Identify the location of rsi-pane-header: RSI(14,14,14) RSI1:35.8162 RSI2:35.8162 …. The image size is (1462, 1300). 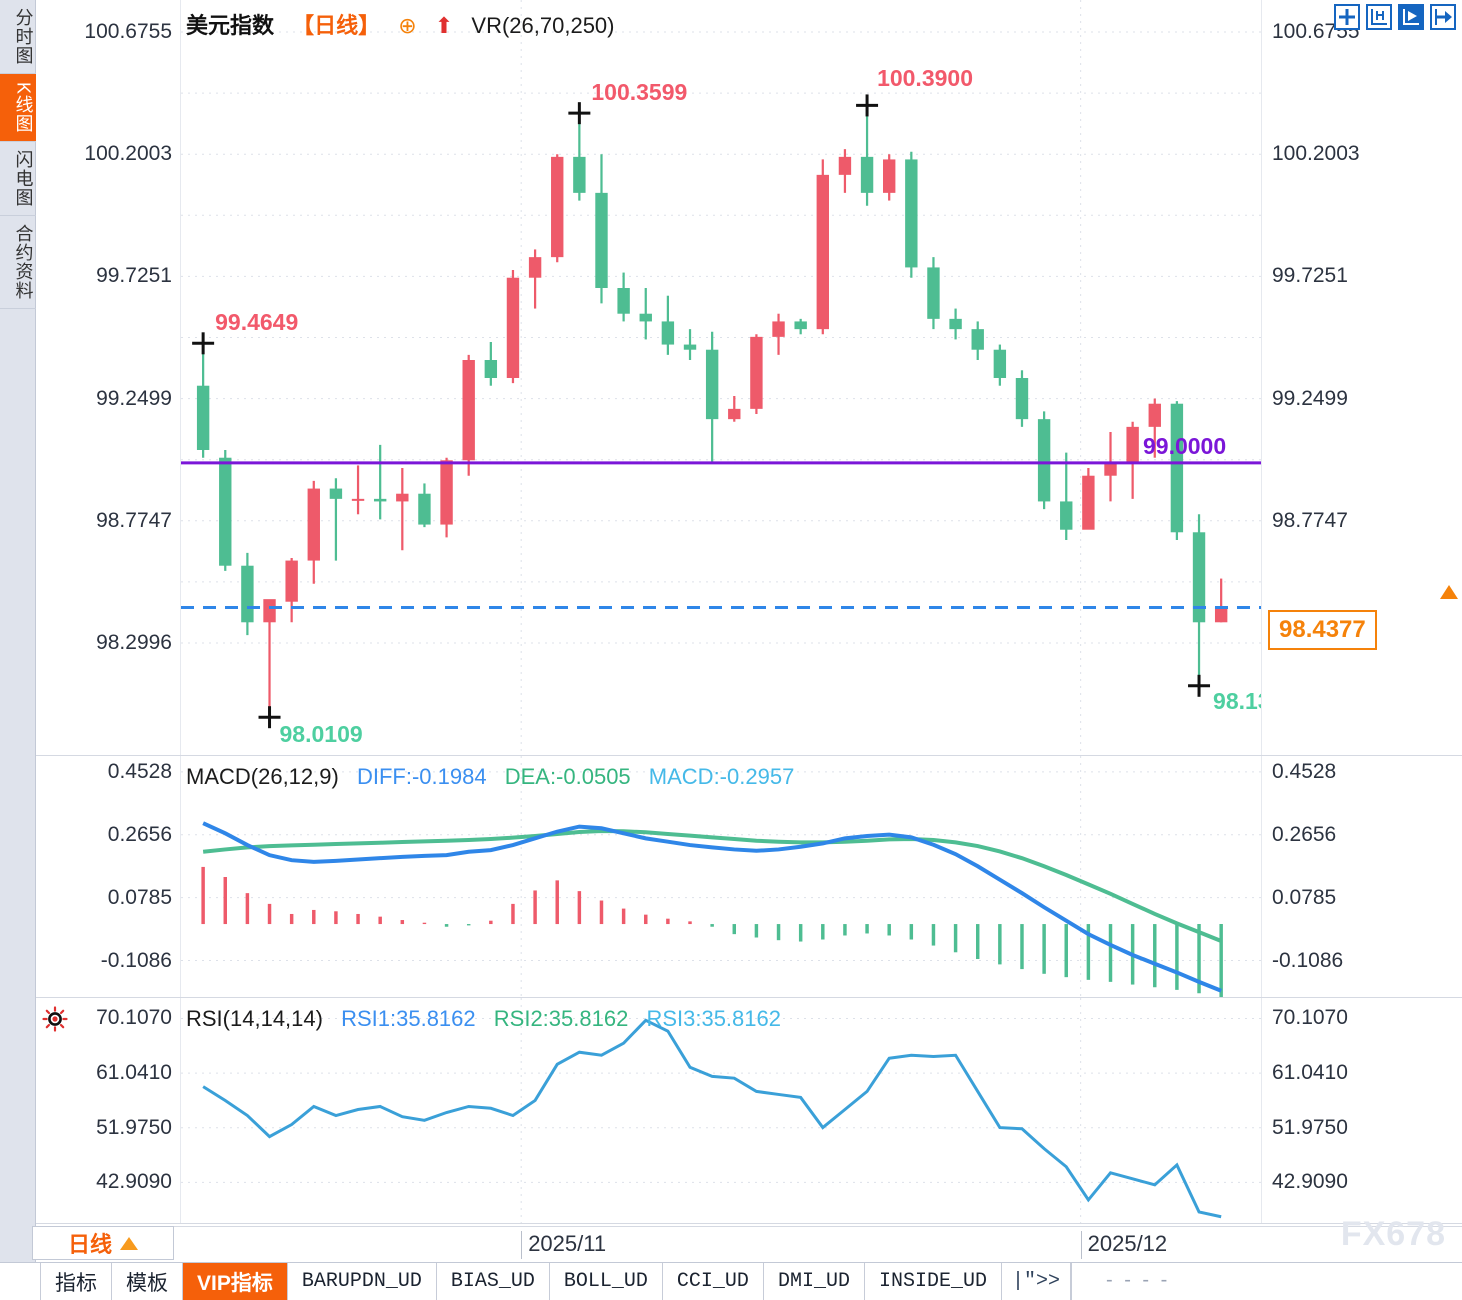
(489, 1019).